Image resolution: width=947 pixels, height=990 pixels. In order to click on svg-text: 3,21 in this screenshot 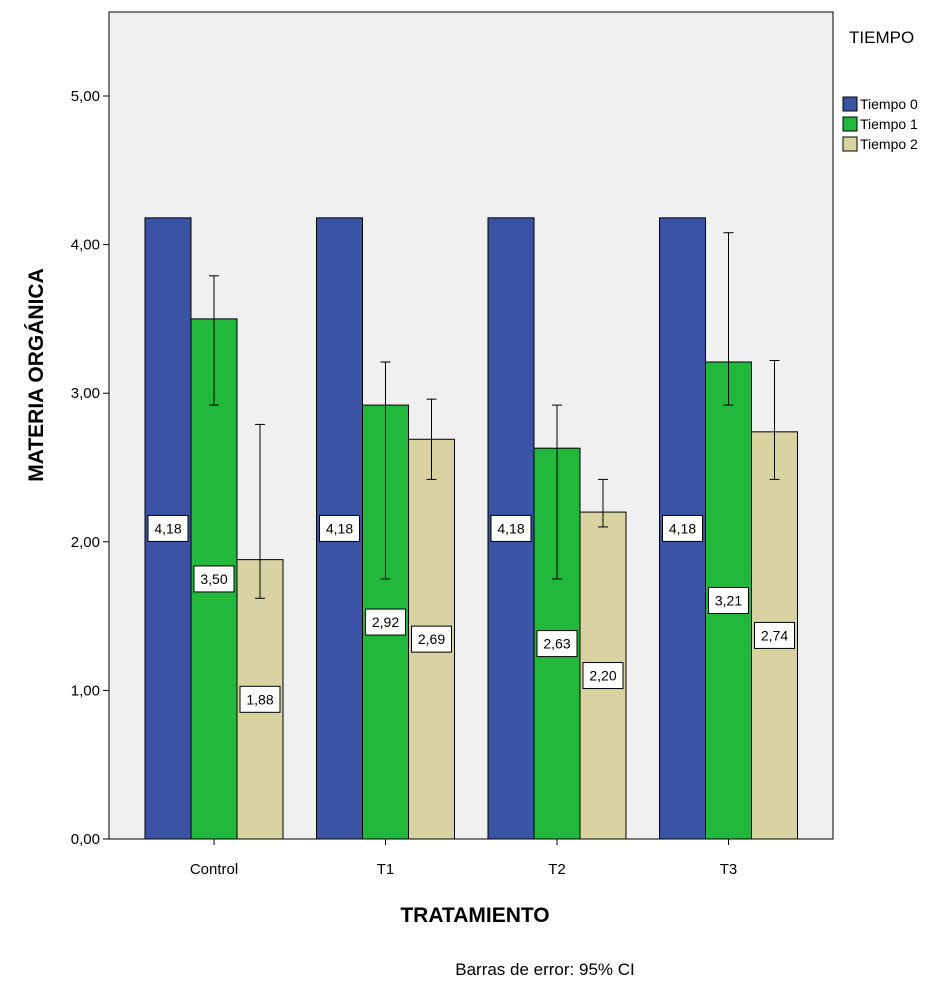, I will do `click(728, 600)`.